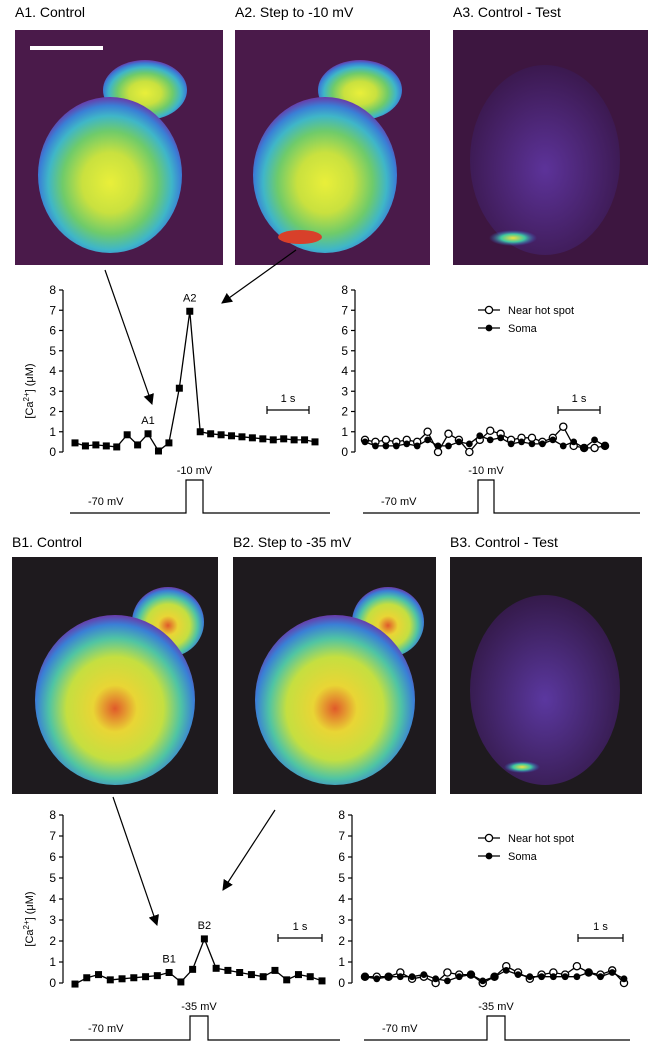  Describe the element at coordinates (541, 311) in the screenshot. I see `legend-label: Near hot spot` at that location.